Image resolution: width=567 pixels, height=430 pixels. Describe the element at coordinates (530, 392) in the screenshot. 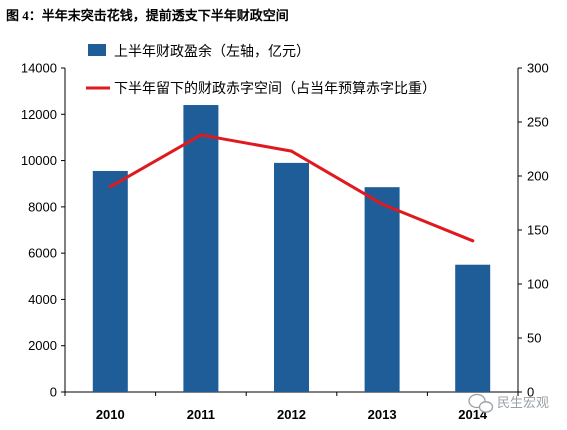

I see `y-right-tick-label: 0` at that location.